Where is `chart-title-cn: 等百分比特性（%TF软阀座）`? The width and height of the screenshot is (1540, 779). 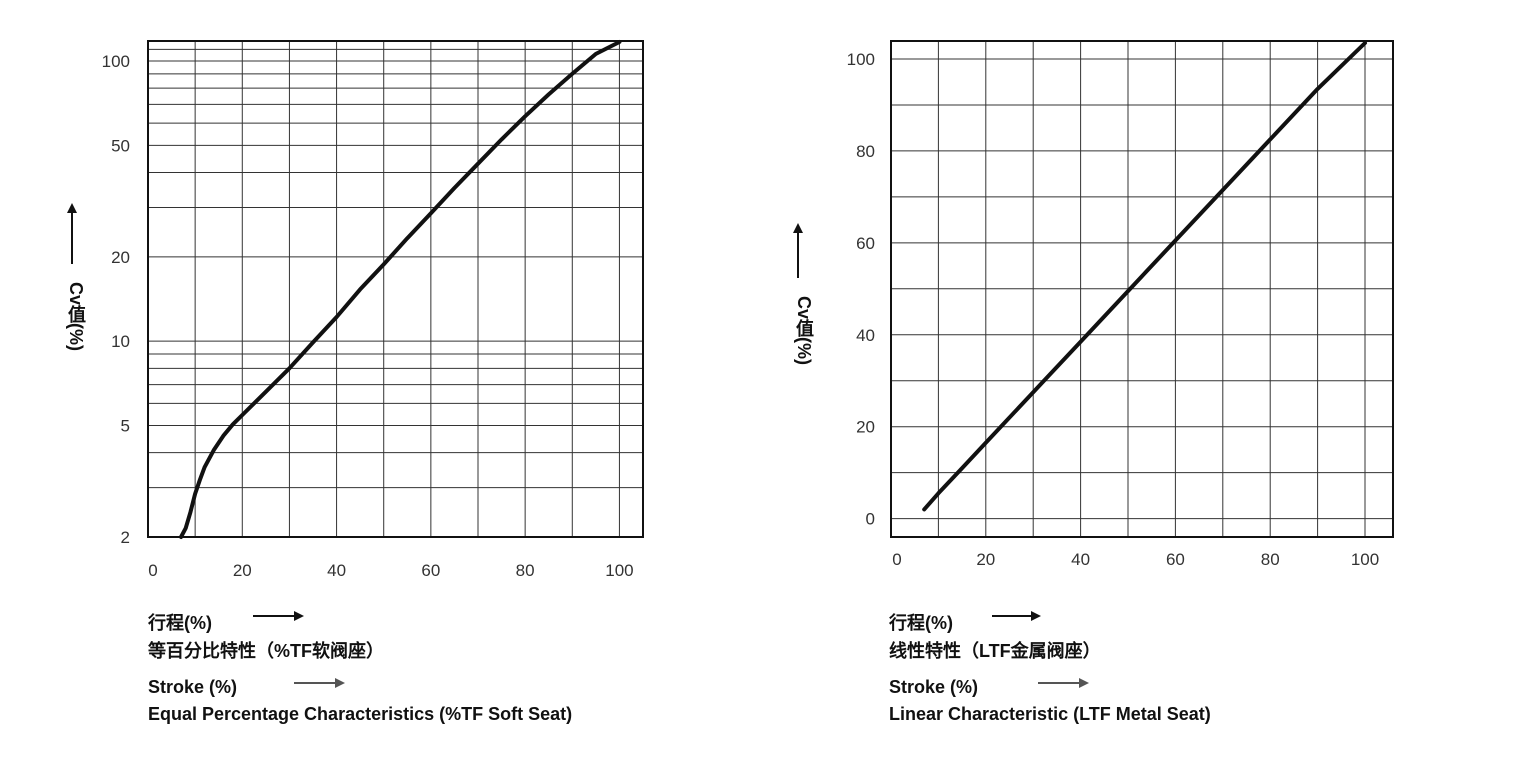 chart-title-cn: 等百分比特性（%TF软阀座） is located at coordinates (266, 651).